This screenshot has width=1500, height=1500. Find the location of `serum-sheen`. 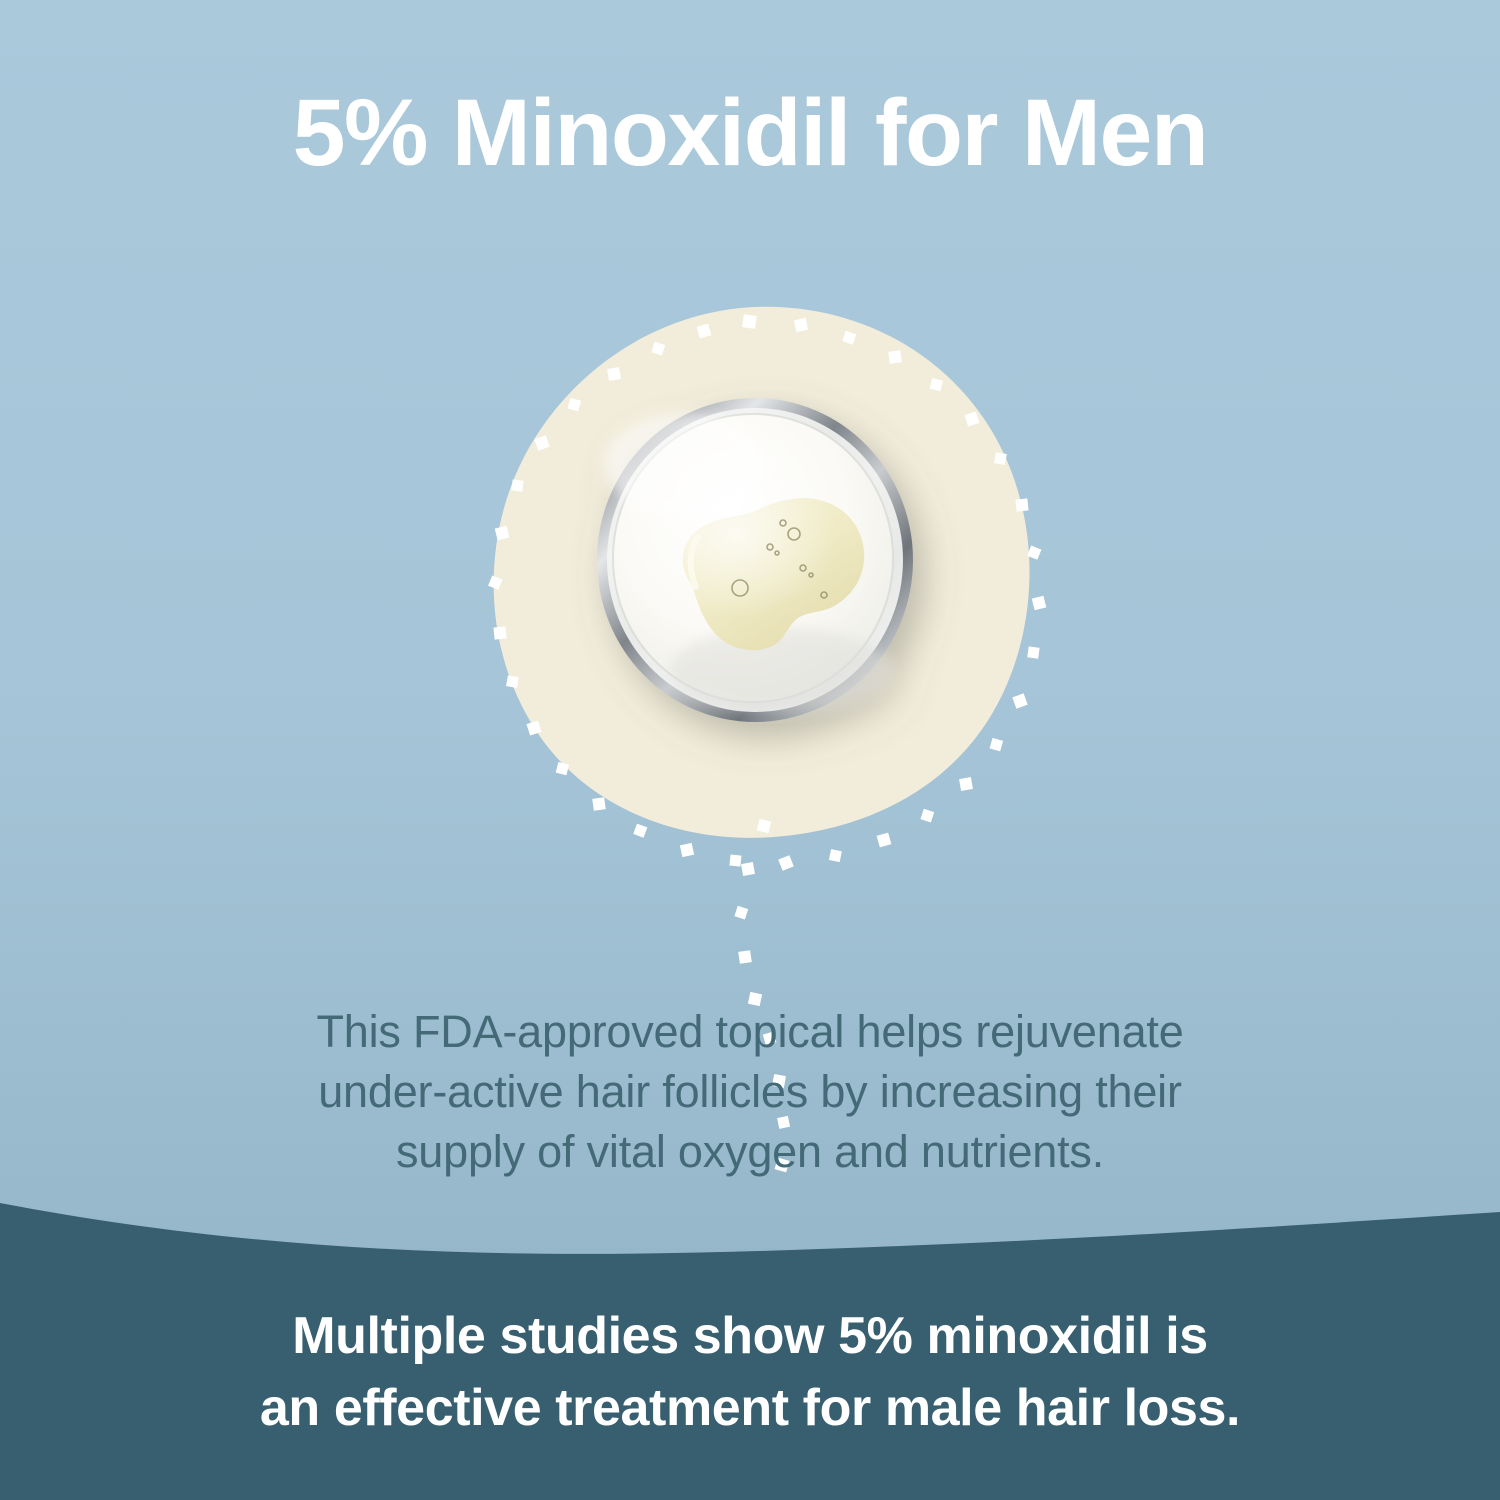

serum-sheen is located at coordinates (773, 574).